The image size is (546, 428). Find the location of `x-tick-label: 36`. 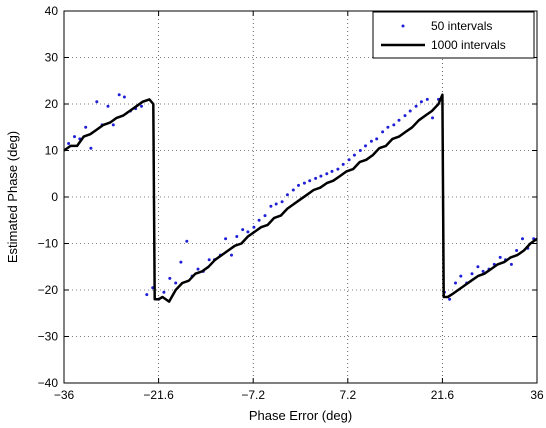

x-tick-label: 36 is located at coordinates (537, 395).